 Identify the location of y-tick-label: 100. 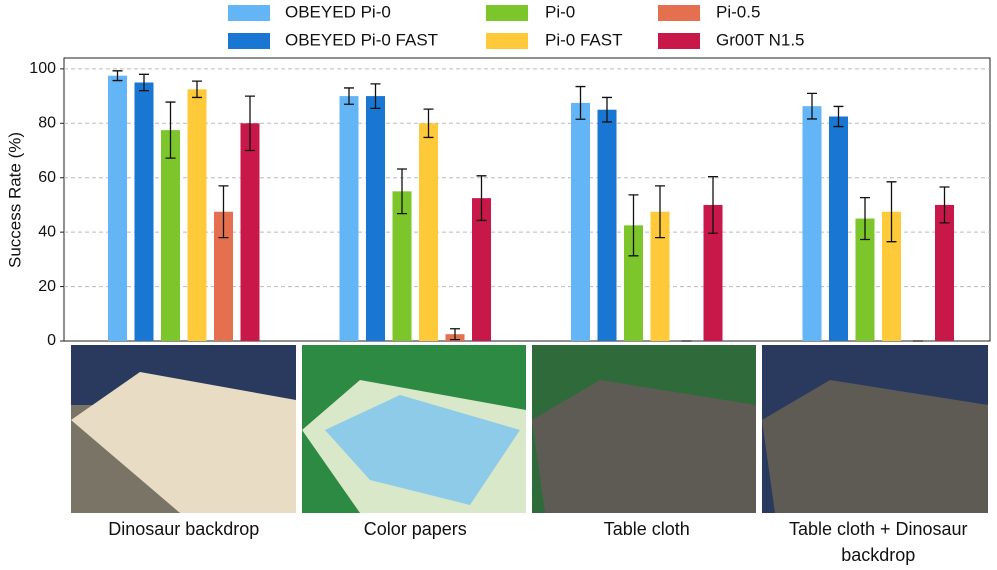
(42, 68).